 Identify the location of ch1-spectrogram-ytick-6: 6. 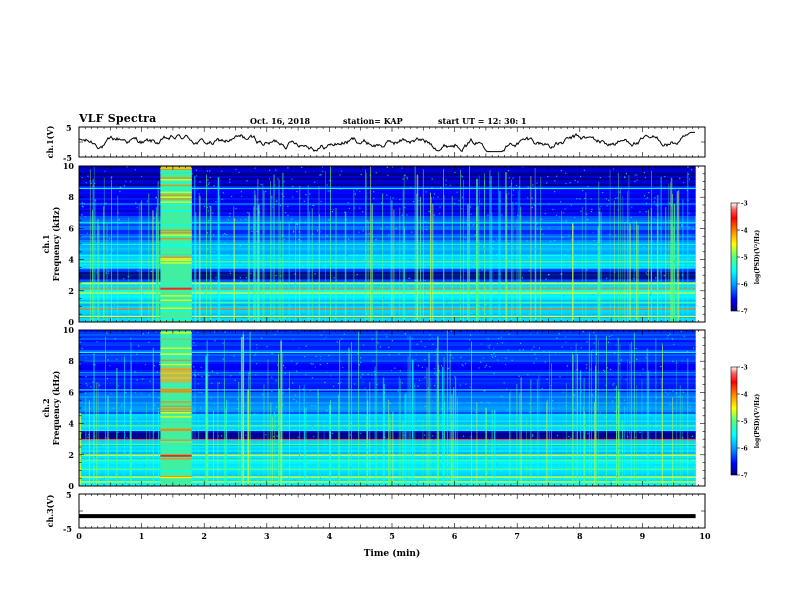
(71, 228).